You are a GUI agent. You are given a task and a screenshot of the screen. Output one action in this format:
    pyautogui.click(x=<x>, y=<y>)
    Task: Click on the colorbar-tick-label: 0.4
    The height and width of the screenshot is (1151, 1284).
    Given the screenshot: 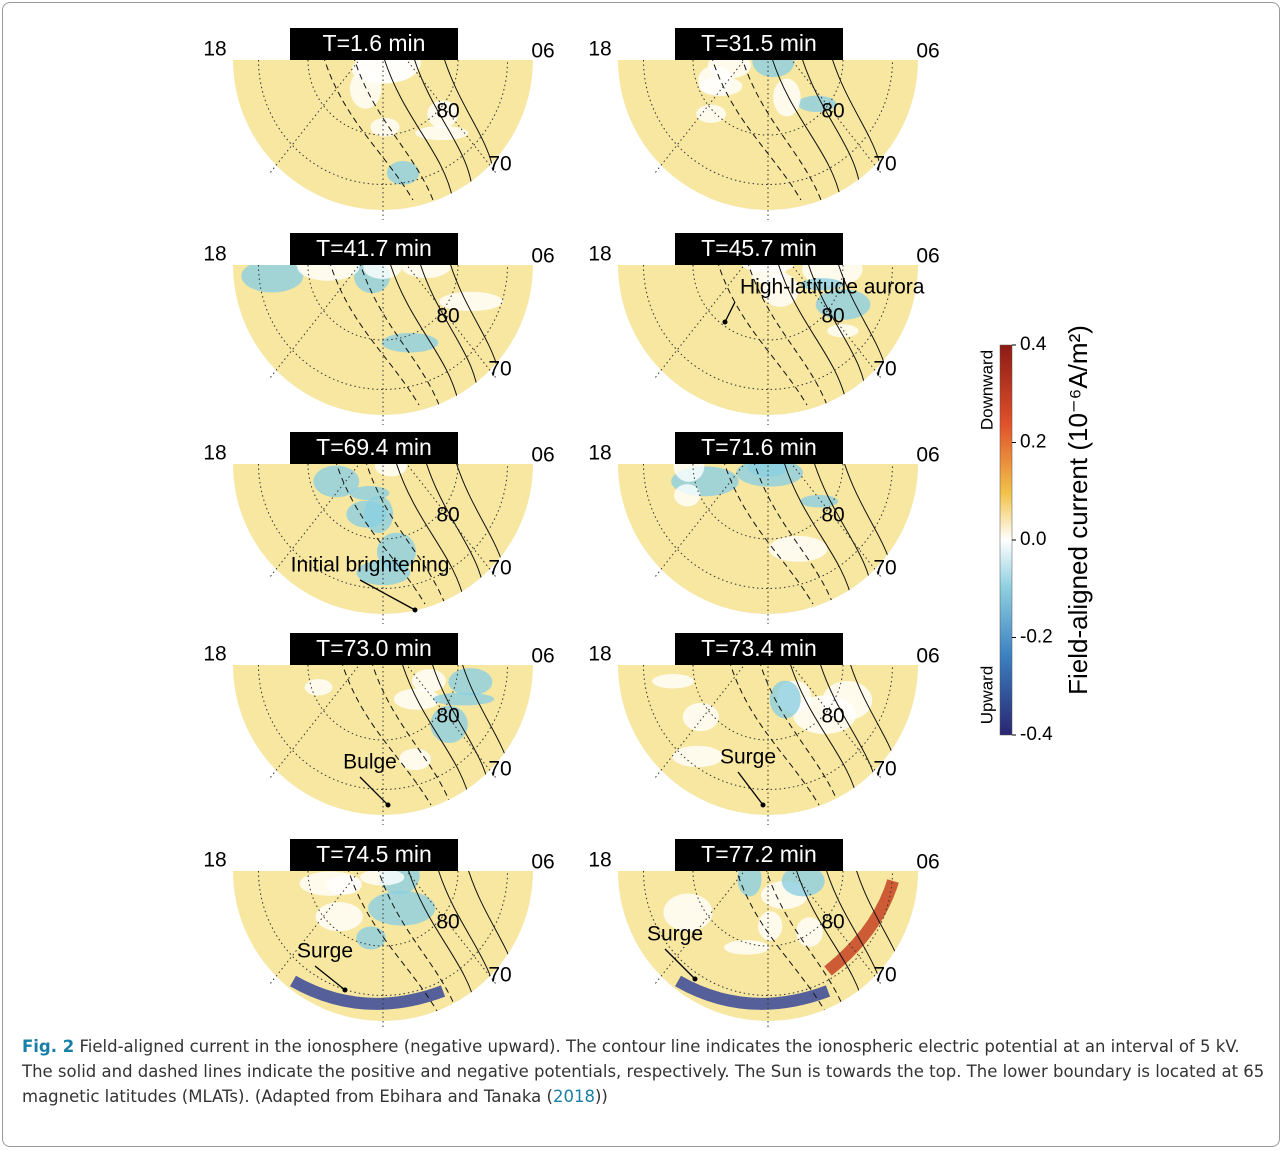 What is the action you would take?
    pyautogui.click(x=1033, y=344)
    